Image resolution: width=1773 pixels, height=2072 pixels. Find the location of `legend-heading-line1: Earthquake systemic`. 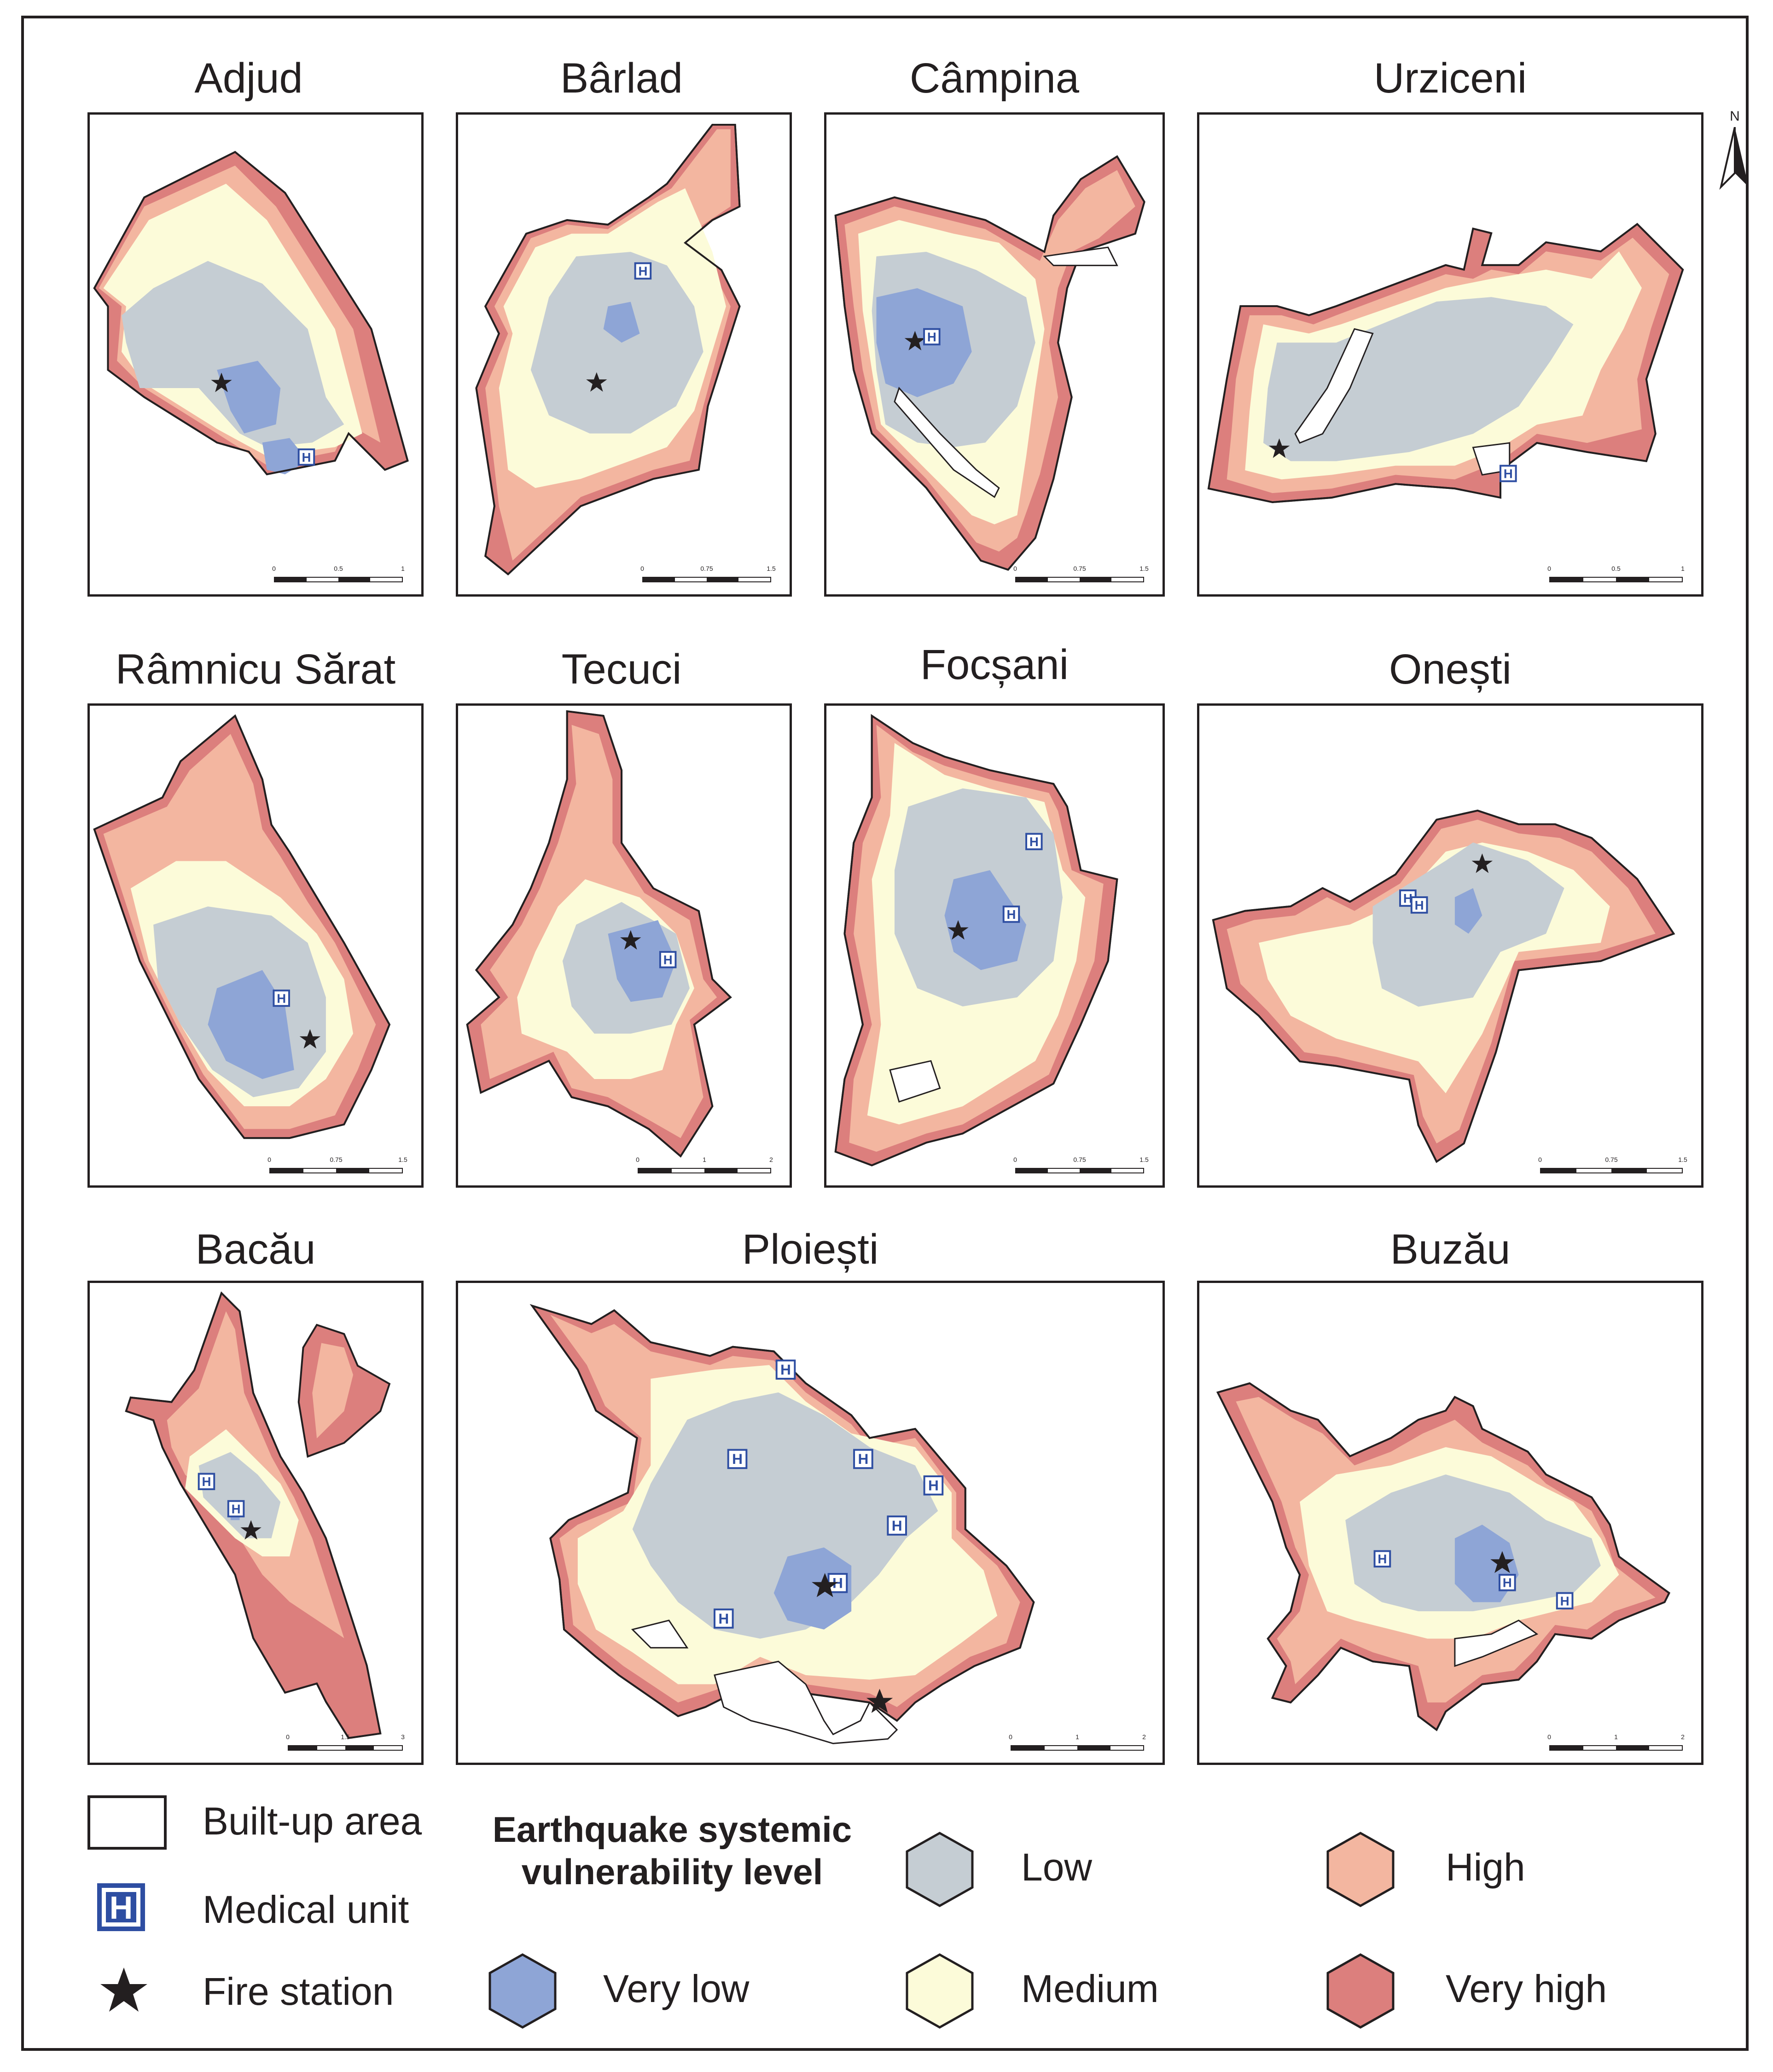

legend-heading-line1: Earthquake systemic is located at coordinates (672, 1829).